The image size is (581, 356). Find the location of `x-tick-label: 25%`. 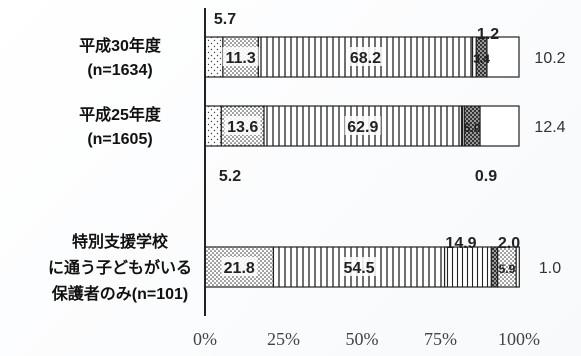

x-tick-label: 25% is located at coordinates (283, 339).